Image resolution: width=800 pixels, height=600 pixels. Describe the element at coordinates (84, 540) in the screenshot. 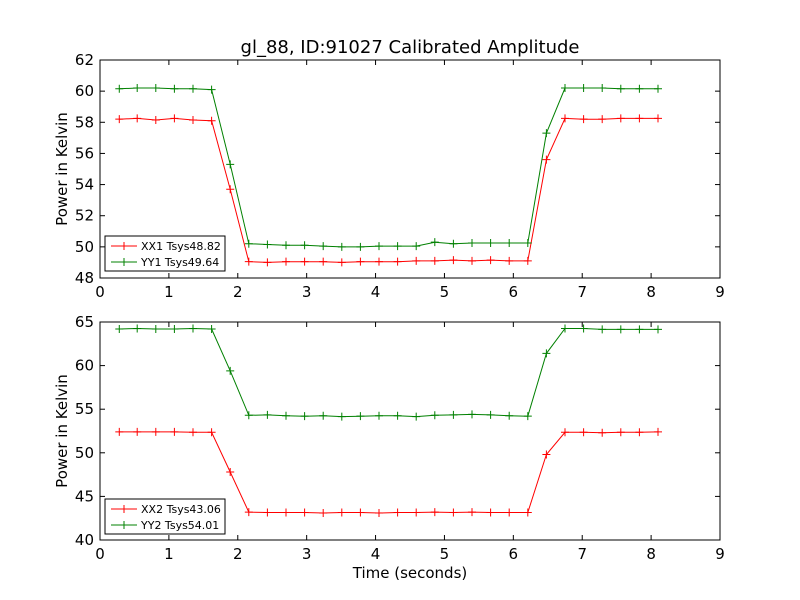

I see `y-tick-label: 40` at that location.